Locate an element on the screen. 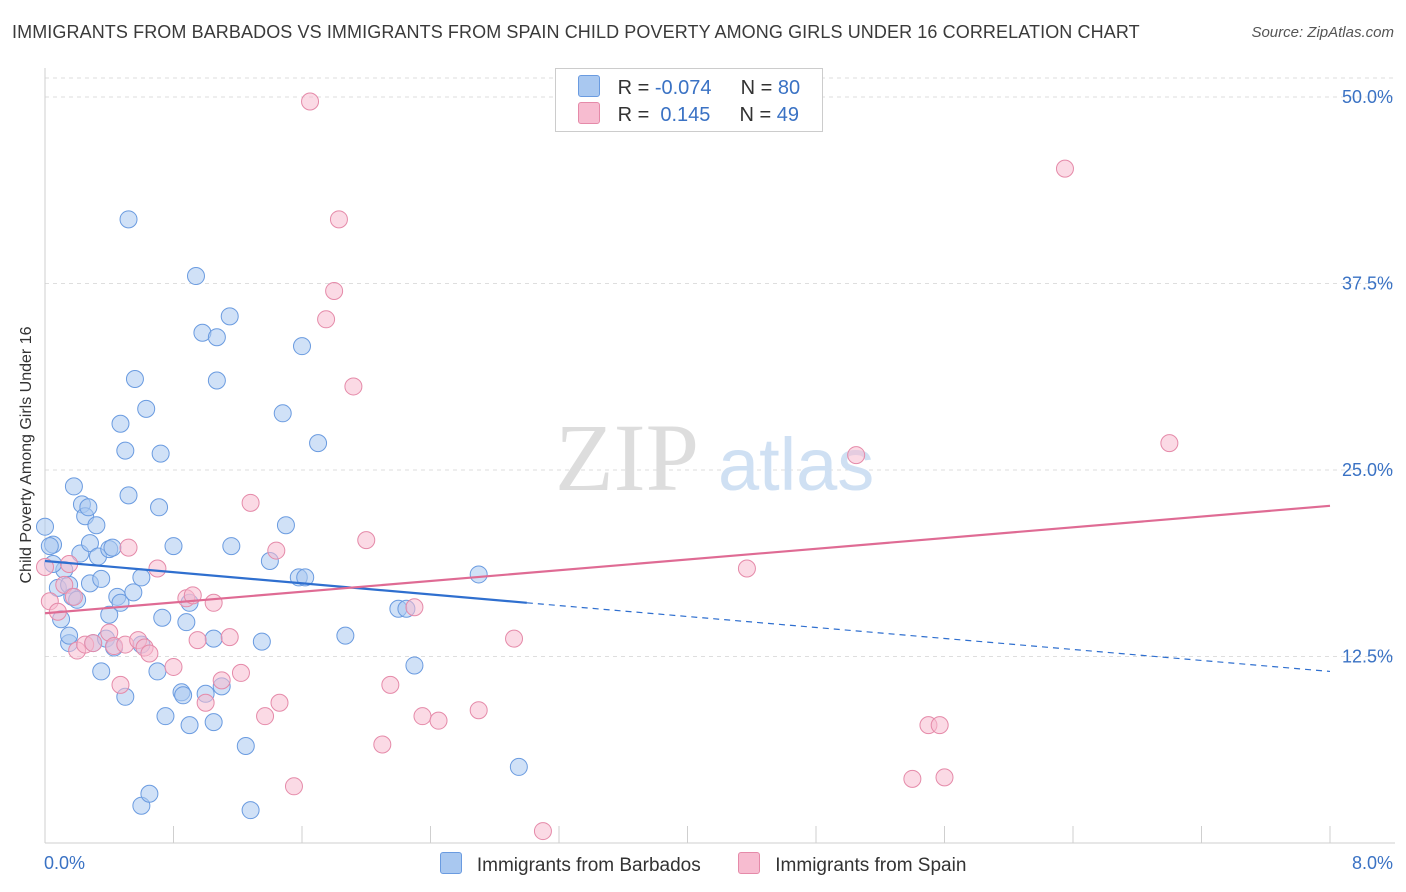 The image size is (1406, 892). legend-r-value-spain: 0.145 is located at coordinates (682, 115).